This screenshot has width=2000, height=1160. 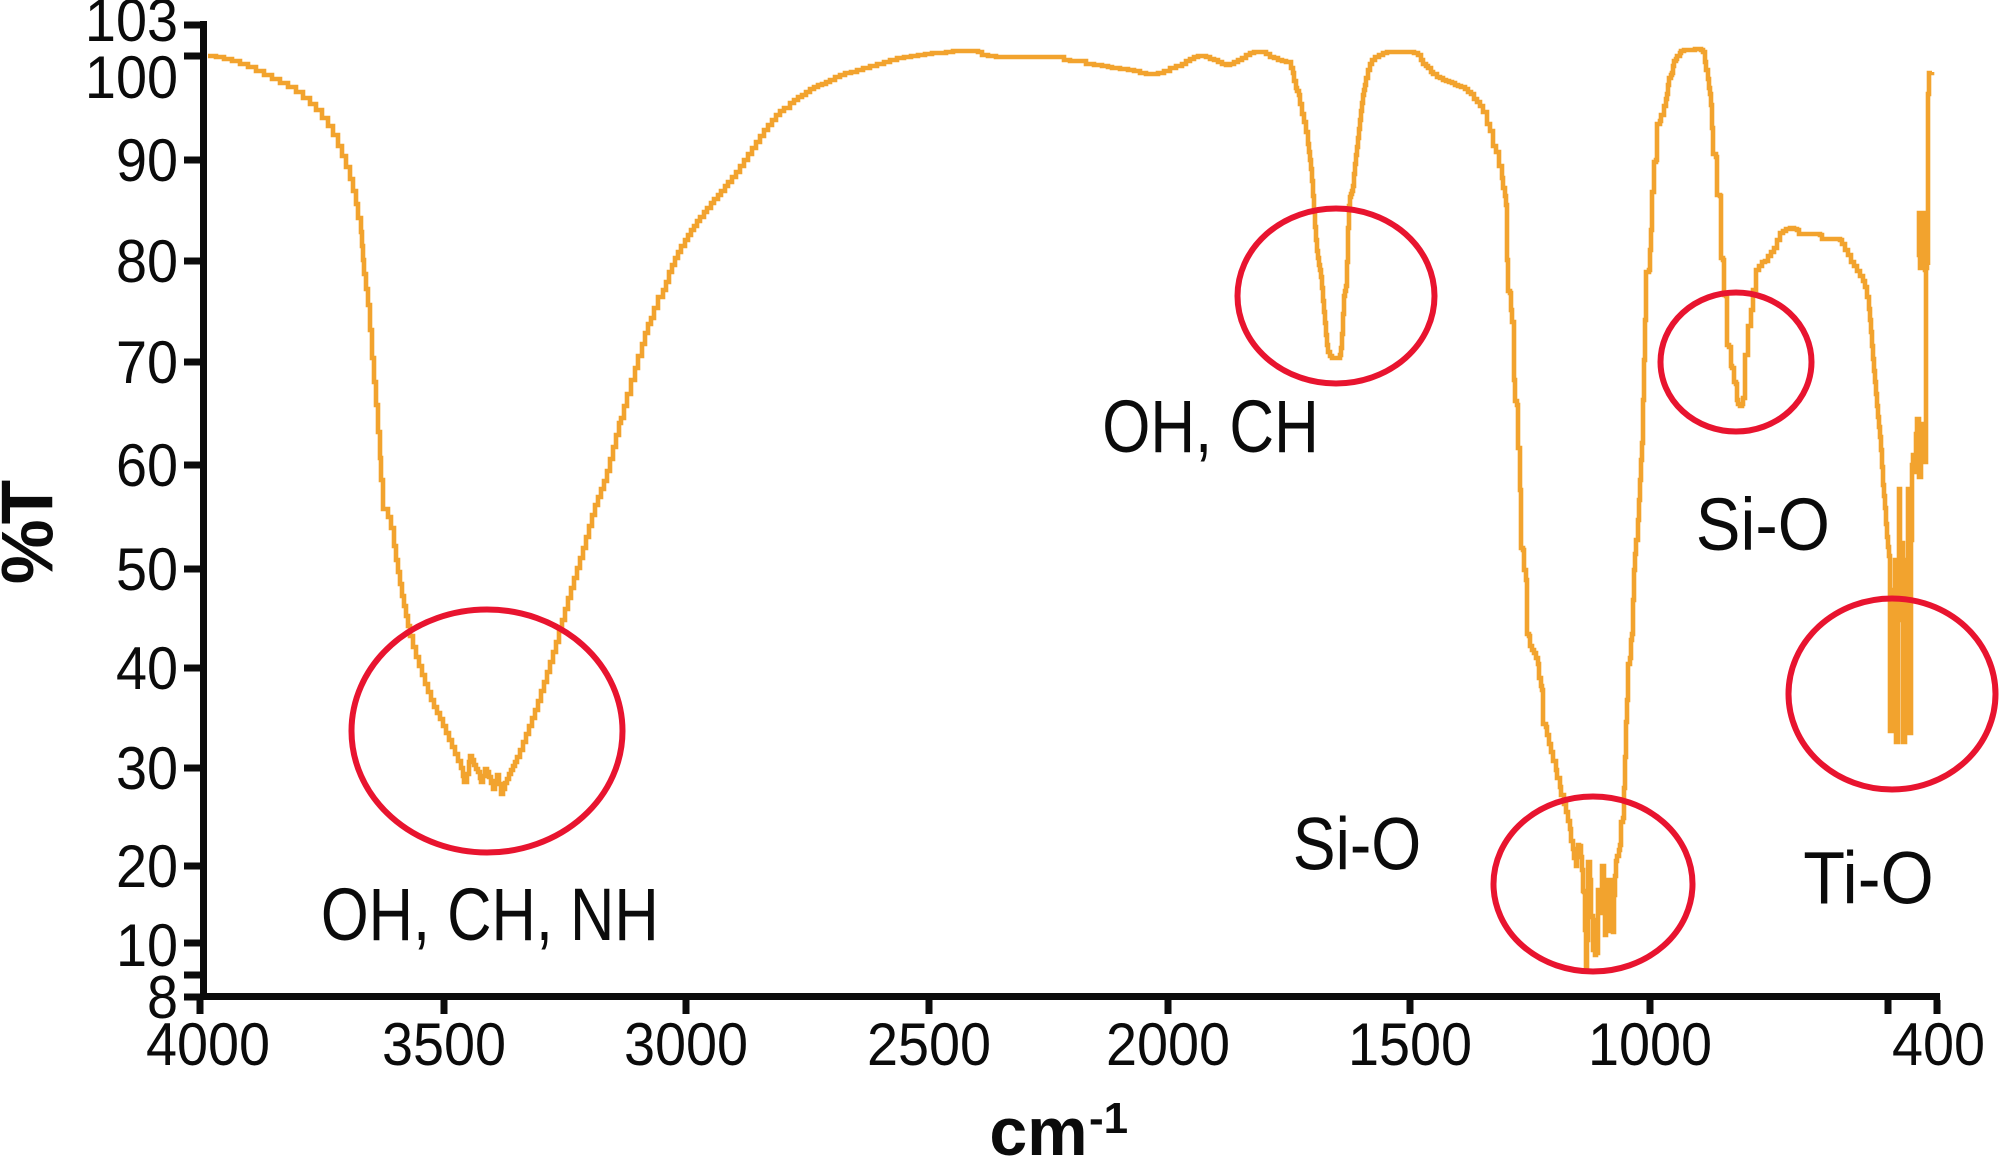 What do you see at coordinates (131, 78) in the screenshot?
I see `svg-text: 100` at bounding box center [131, 78].